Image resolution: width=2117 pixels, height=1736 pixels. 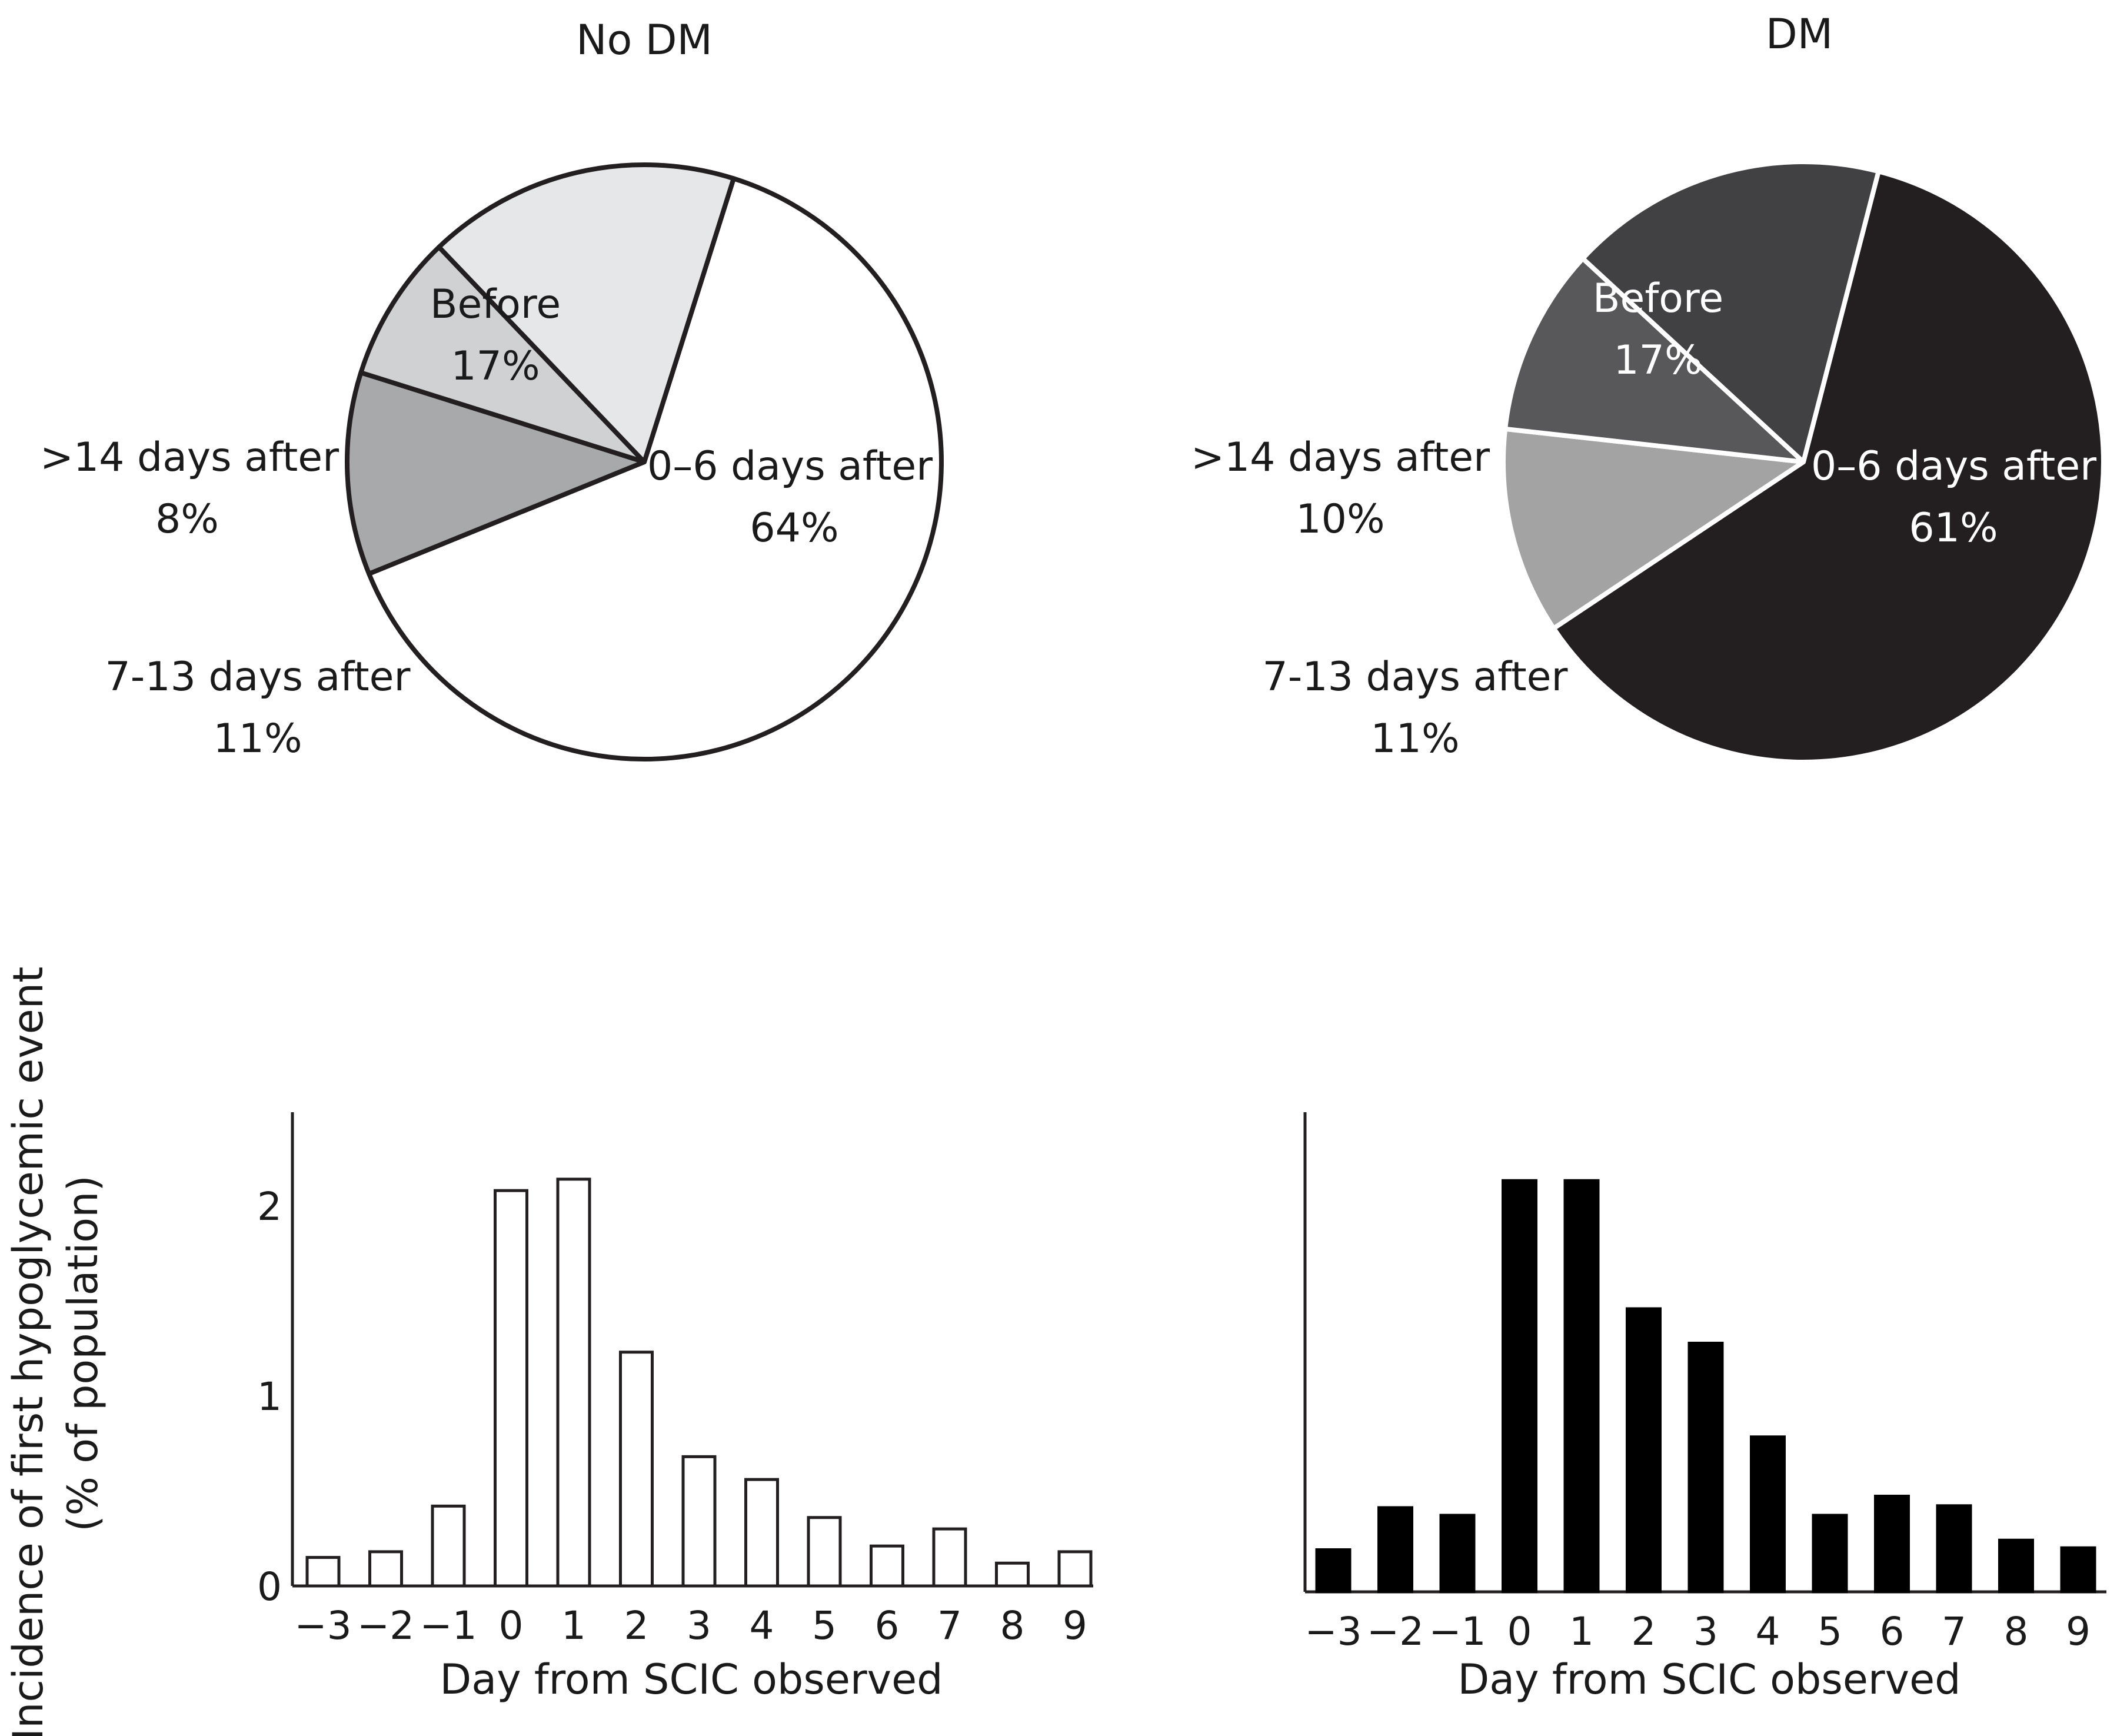 I want to click on pie-chart-no-dm, so click(x=644, y=462).